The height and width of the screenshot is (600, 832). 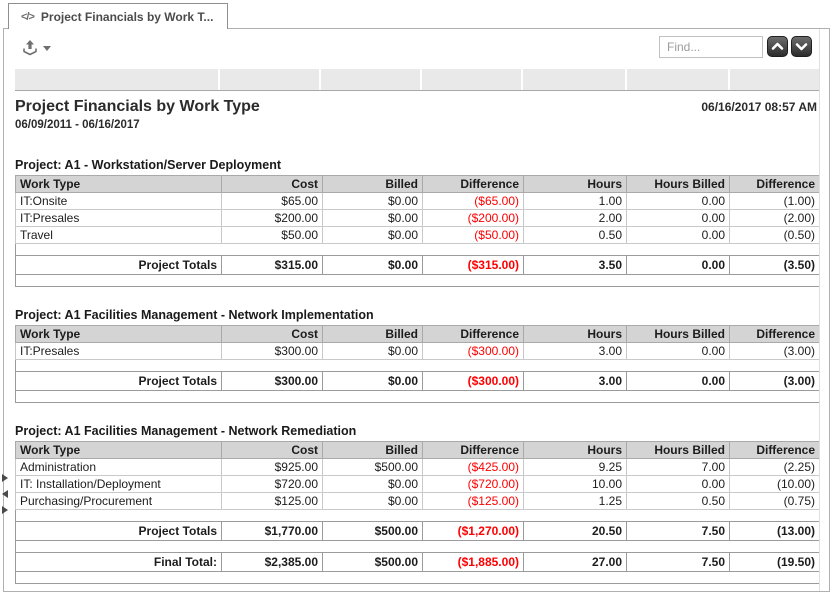 I want to click on column-strip, so click(x=417, y=80).